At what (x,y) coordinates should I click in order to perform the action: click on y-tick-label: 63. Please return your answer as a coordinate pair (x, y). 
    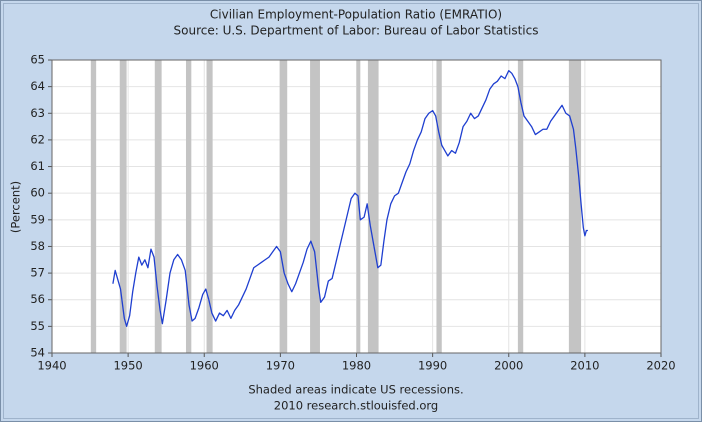
    Looking at the image, I should click on (37, 113).